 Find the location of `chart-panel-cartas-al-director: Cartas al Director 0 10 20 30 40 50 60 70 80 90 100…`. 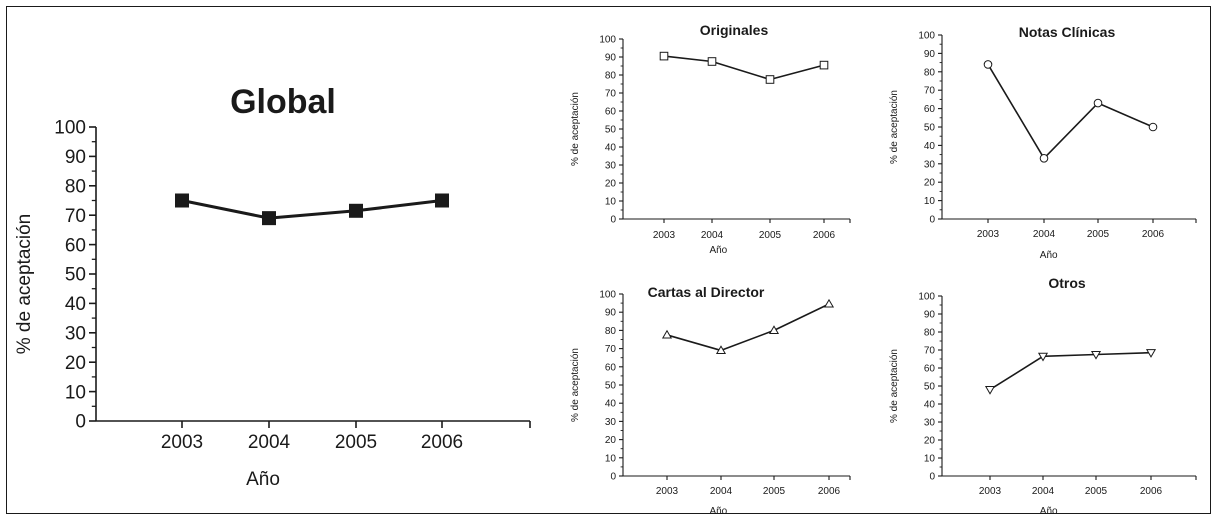

chart-panel-cartas-al-director: Cartas al Director 0 10 20 30 40 50 60 70 80 90 100… is located at coordinates (710, 400).